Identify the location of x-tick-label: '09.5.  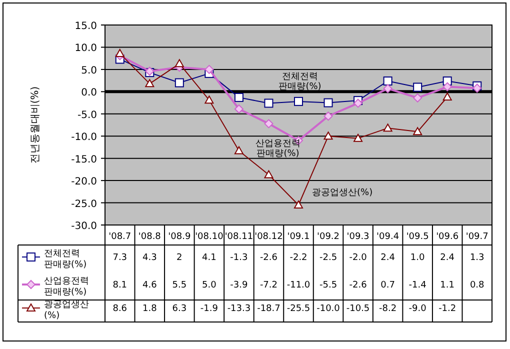
(417, 237).